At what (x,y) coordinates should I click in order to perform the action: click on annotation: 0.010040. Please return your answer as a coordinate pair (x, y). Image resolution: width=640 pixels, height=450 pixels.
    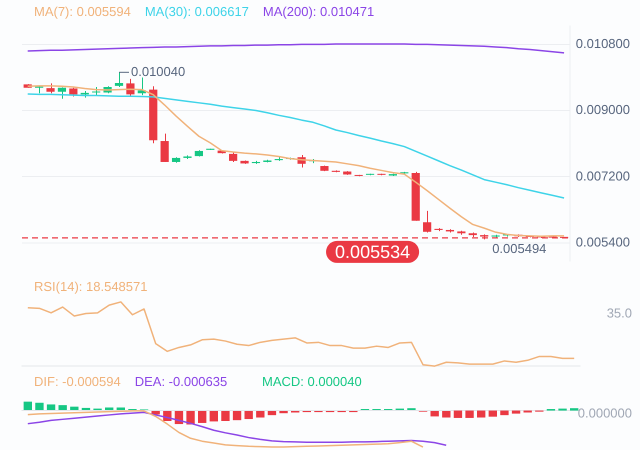
    Looking at the image, I should click on (158, 71).